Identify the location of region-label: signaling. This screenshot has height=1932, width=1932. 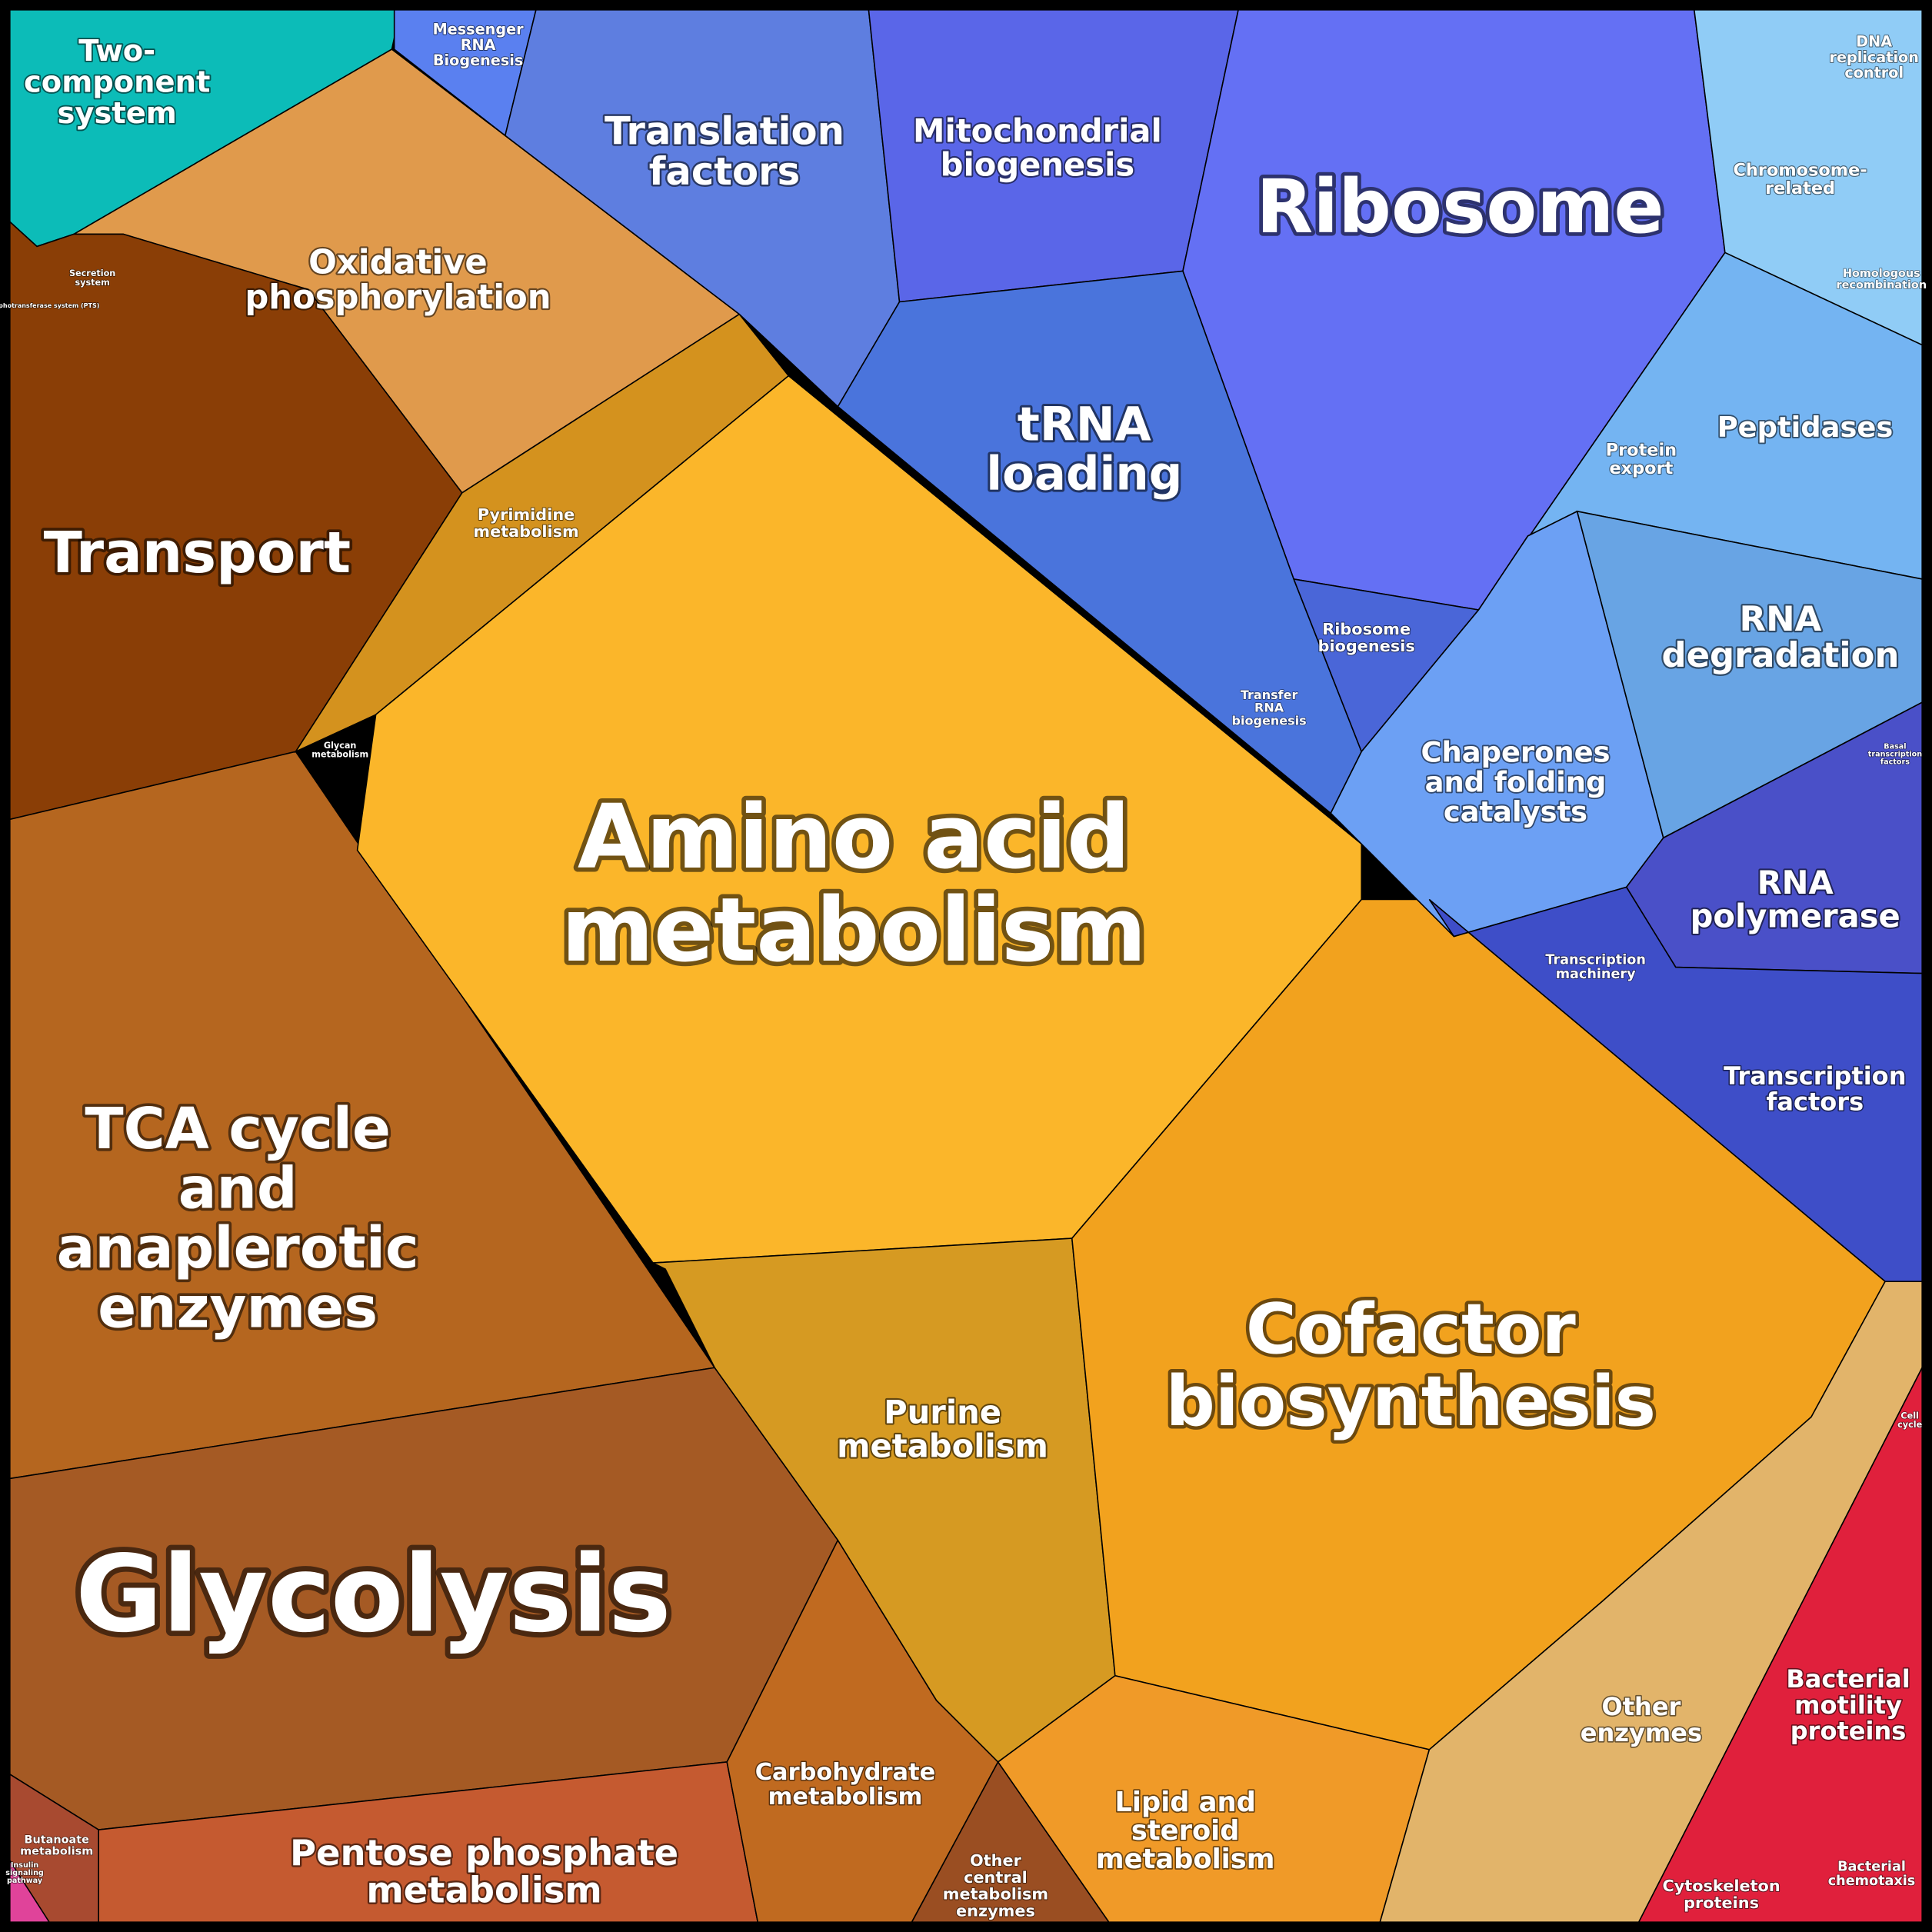
(24, 1873).